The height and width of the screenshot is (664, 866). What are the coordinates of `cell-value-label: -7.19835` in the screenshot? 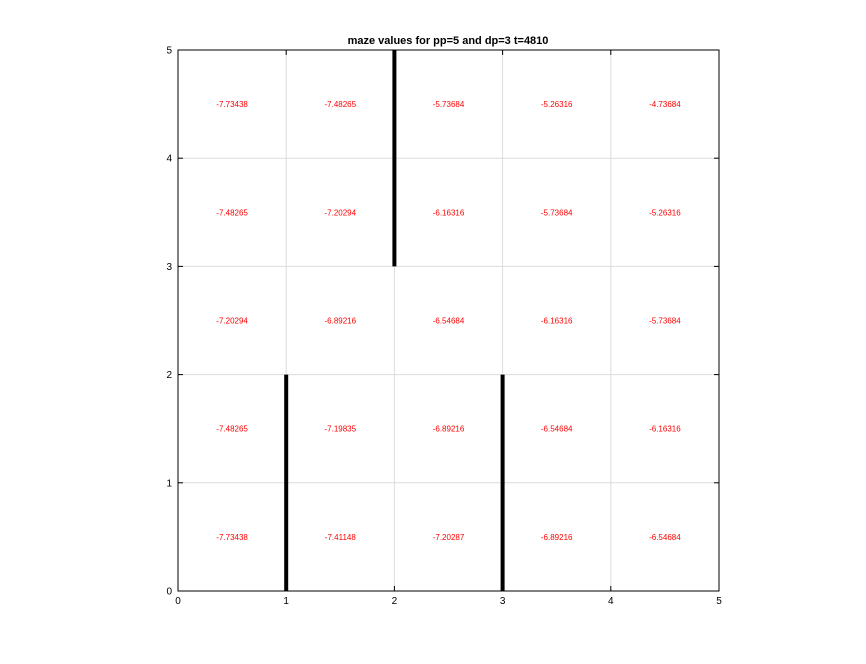 It's located at (341, 429).